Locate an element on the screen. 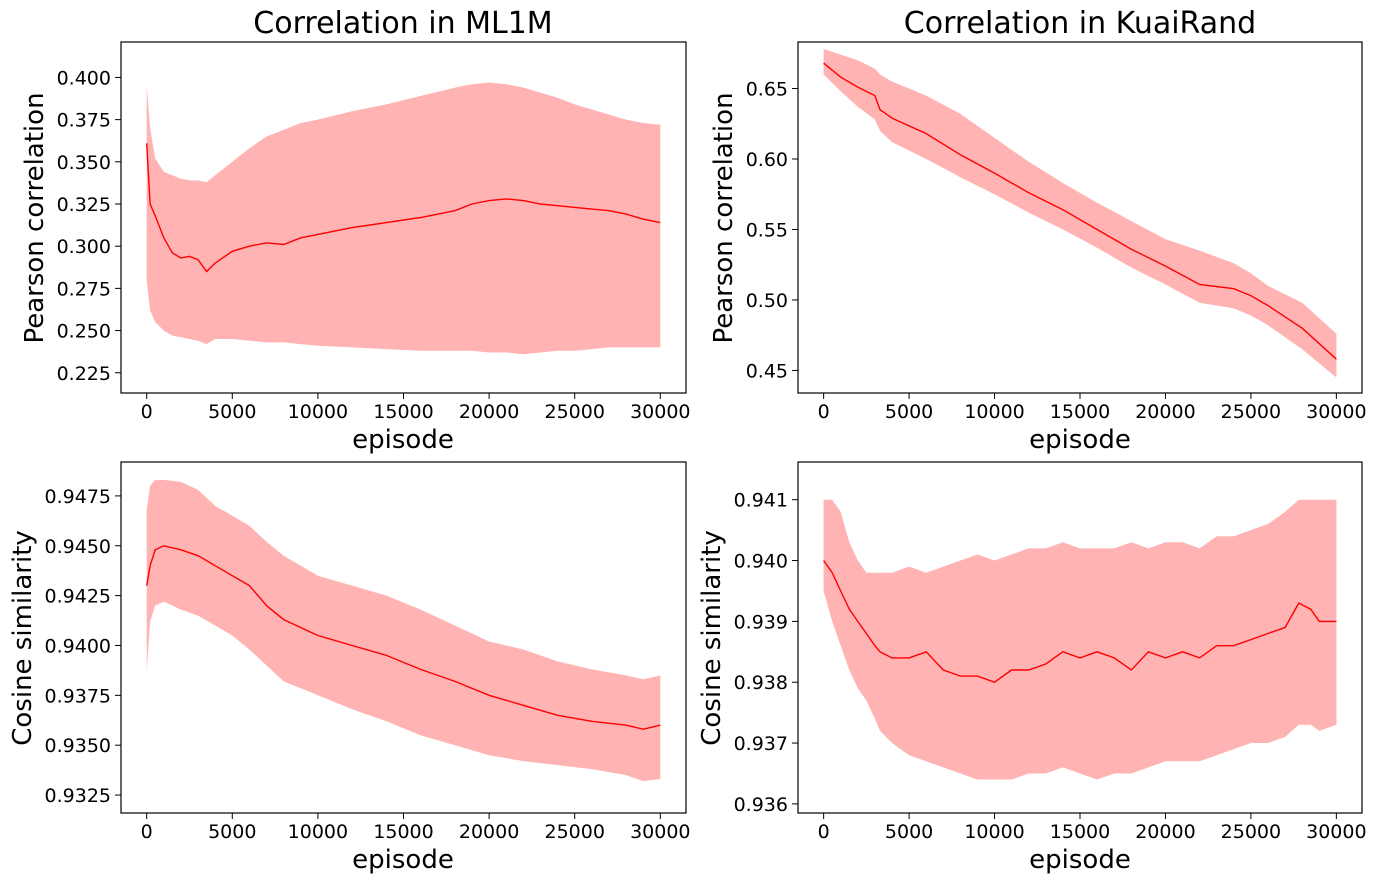 This screenshot has width=1377, height=884. y-axis: 0.225 0.250 0.275 0.300 0.325 0.350 0.375 0.400 is located at coordinates (89, 226).